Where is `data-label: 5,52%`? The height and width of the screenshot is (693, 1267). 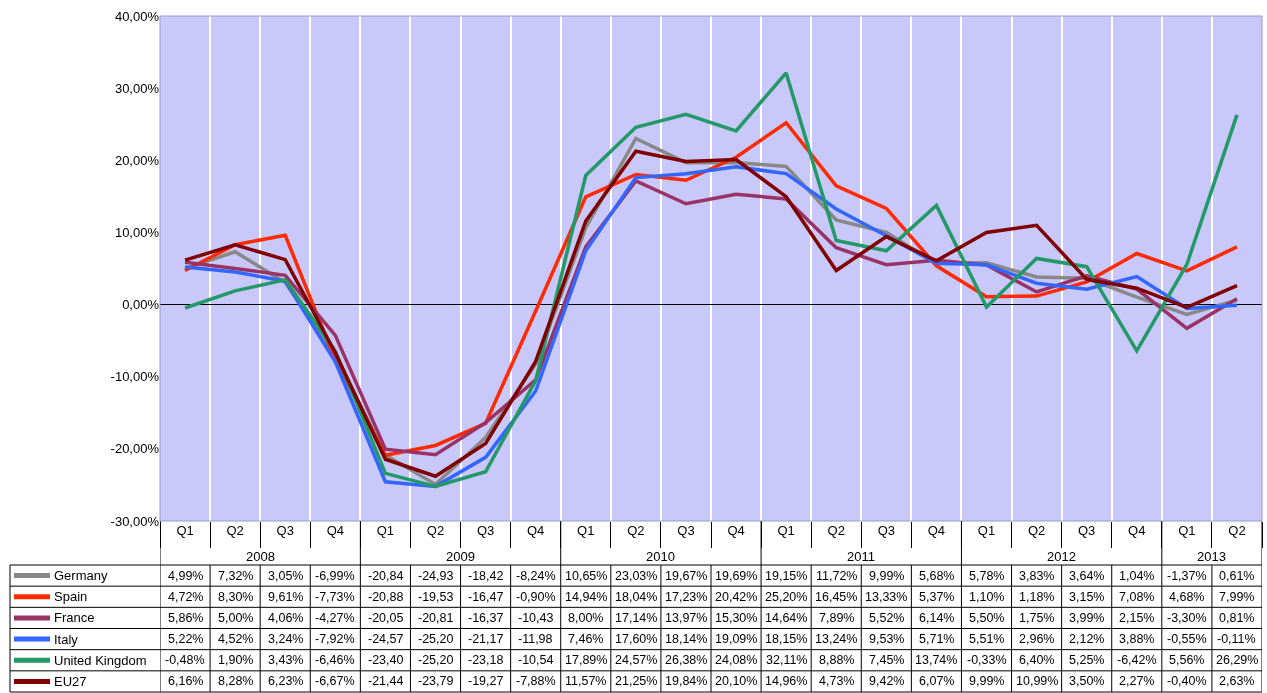
data-label: 5,52% is located at coordinates (887, 618).